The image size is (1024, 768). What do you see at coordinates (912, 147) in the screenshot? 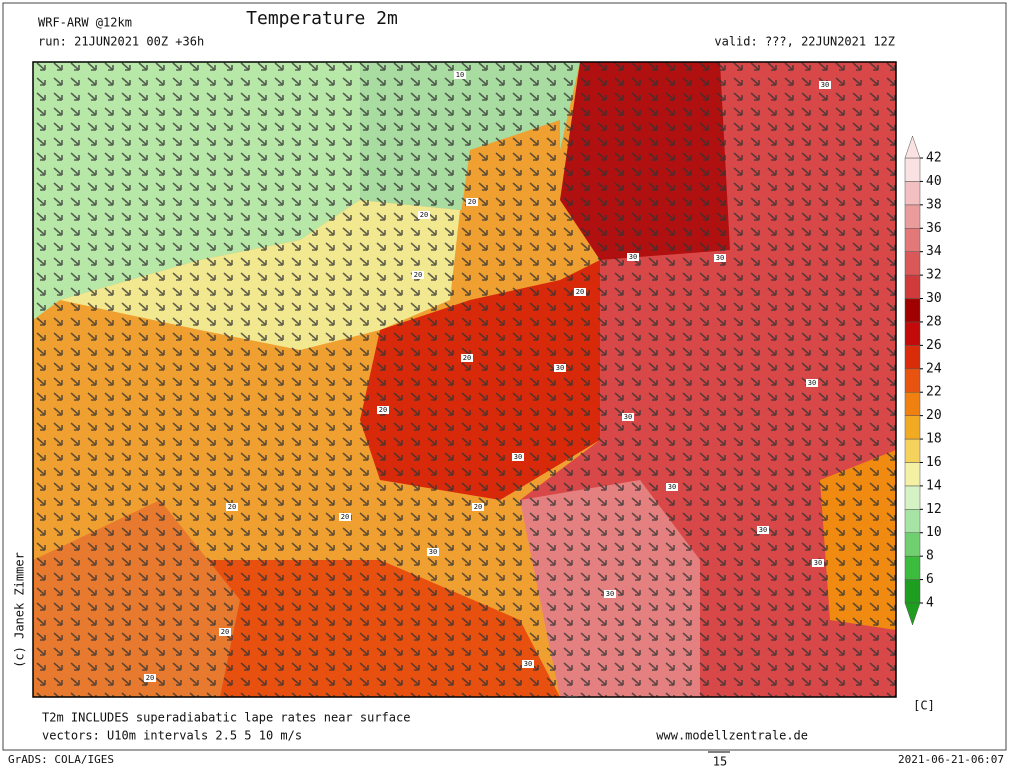
I see `high-end` at bounding box center [912, 147].